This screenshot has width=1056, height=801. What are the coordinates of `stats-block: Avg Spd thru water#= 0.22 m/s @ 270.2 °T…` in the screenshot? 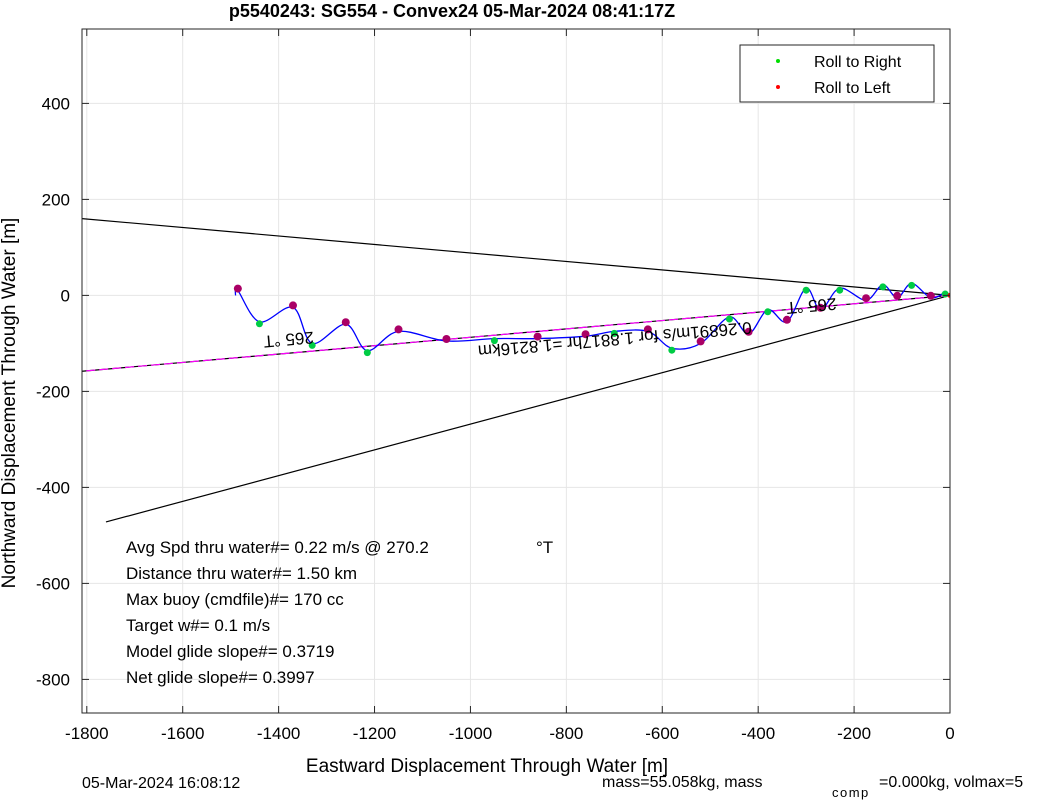 It's located at (339, 612).